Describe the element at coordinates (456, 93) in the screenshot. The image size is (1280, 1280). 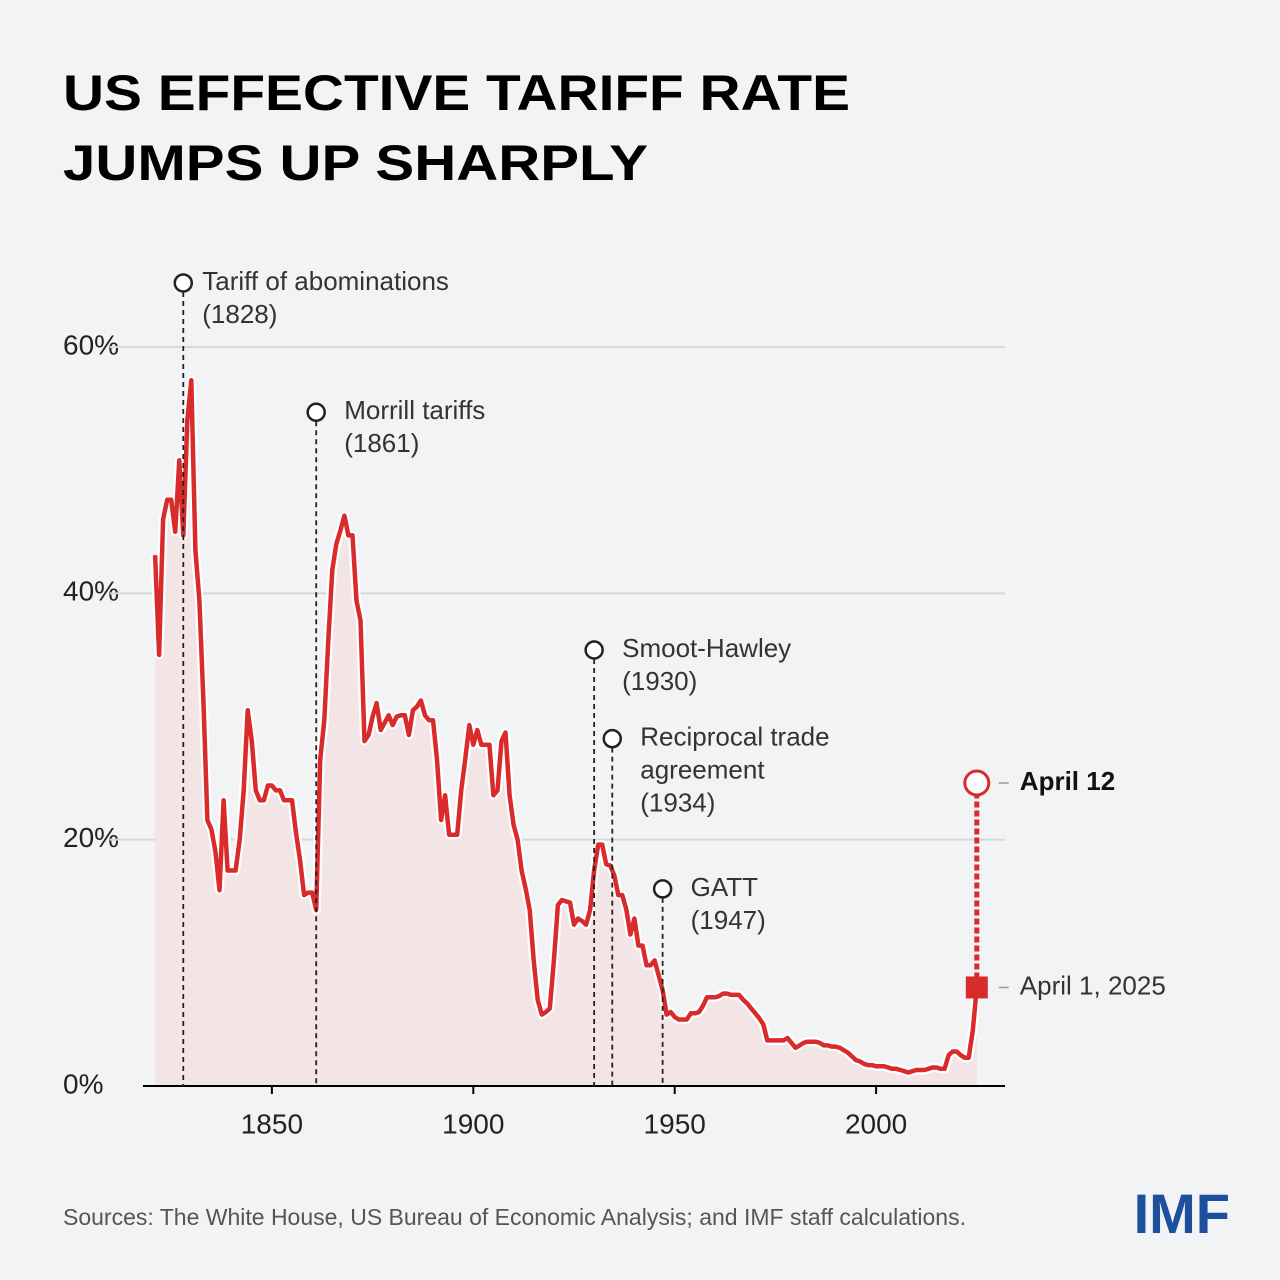
I see `chart-title: US EFFECTIVE TARIFF RATE` at that location.